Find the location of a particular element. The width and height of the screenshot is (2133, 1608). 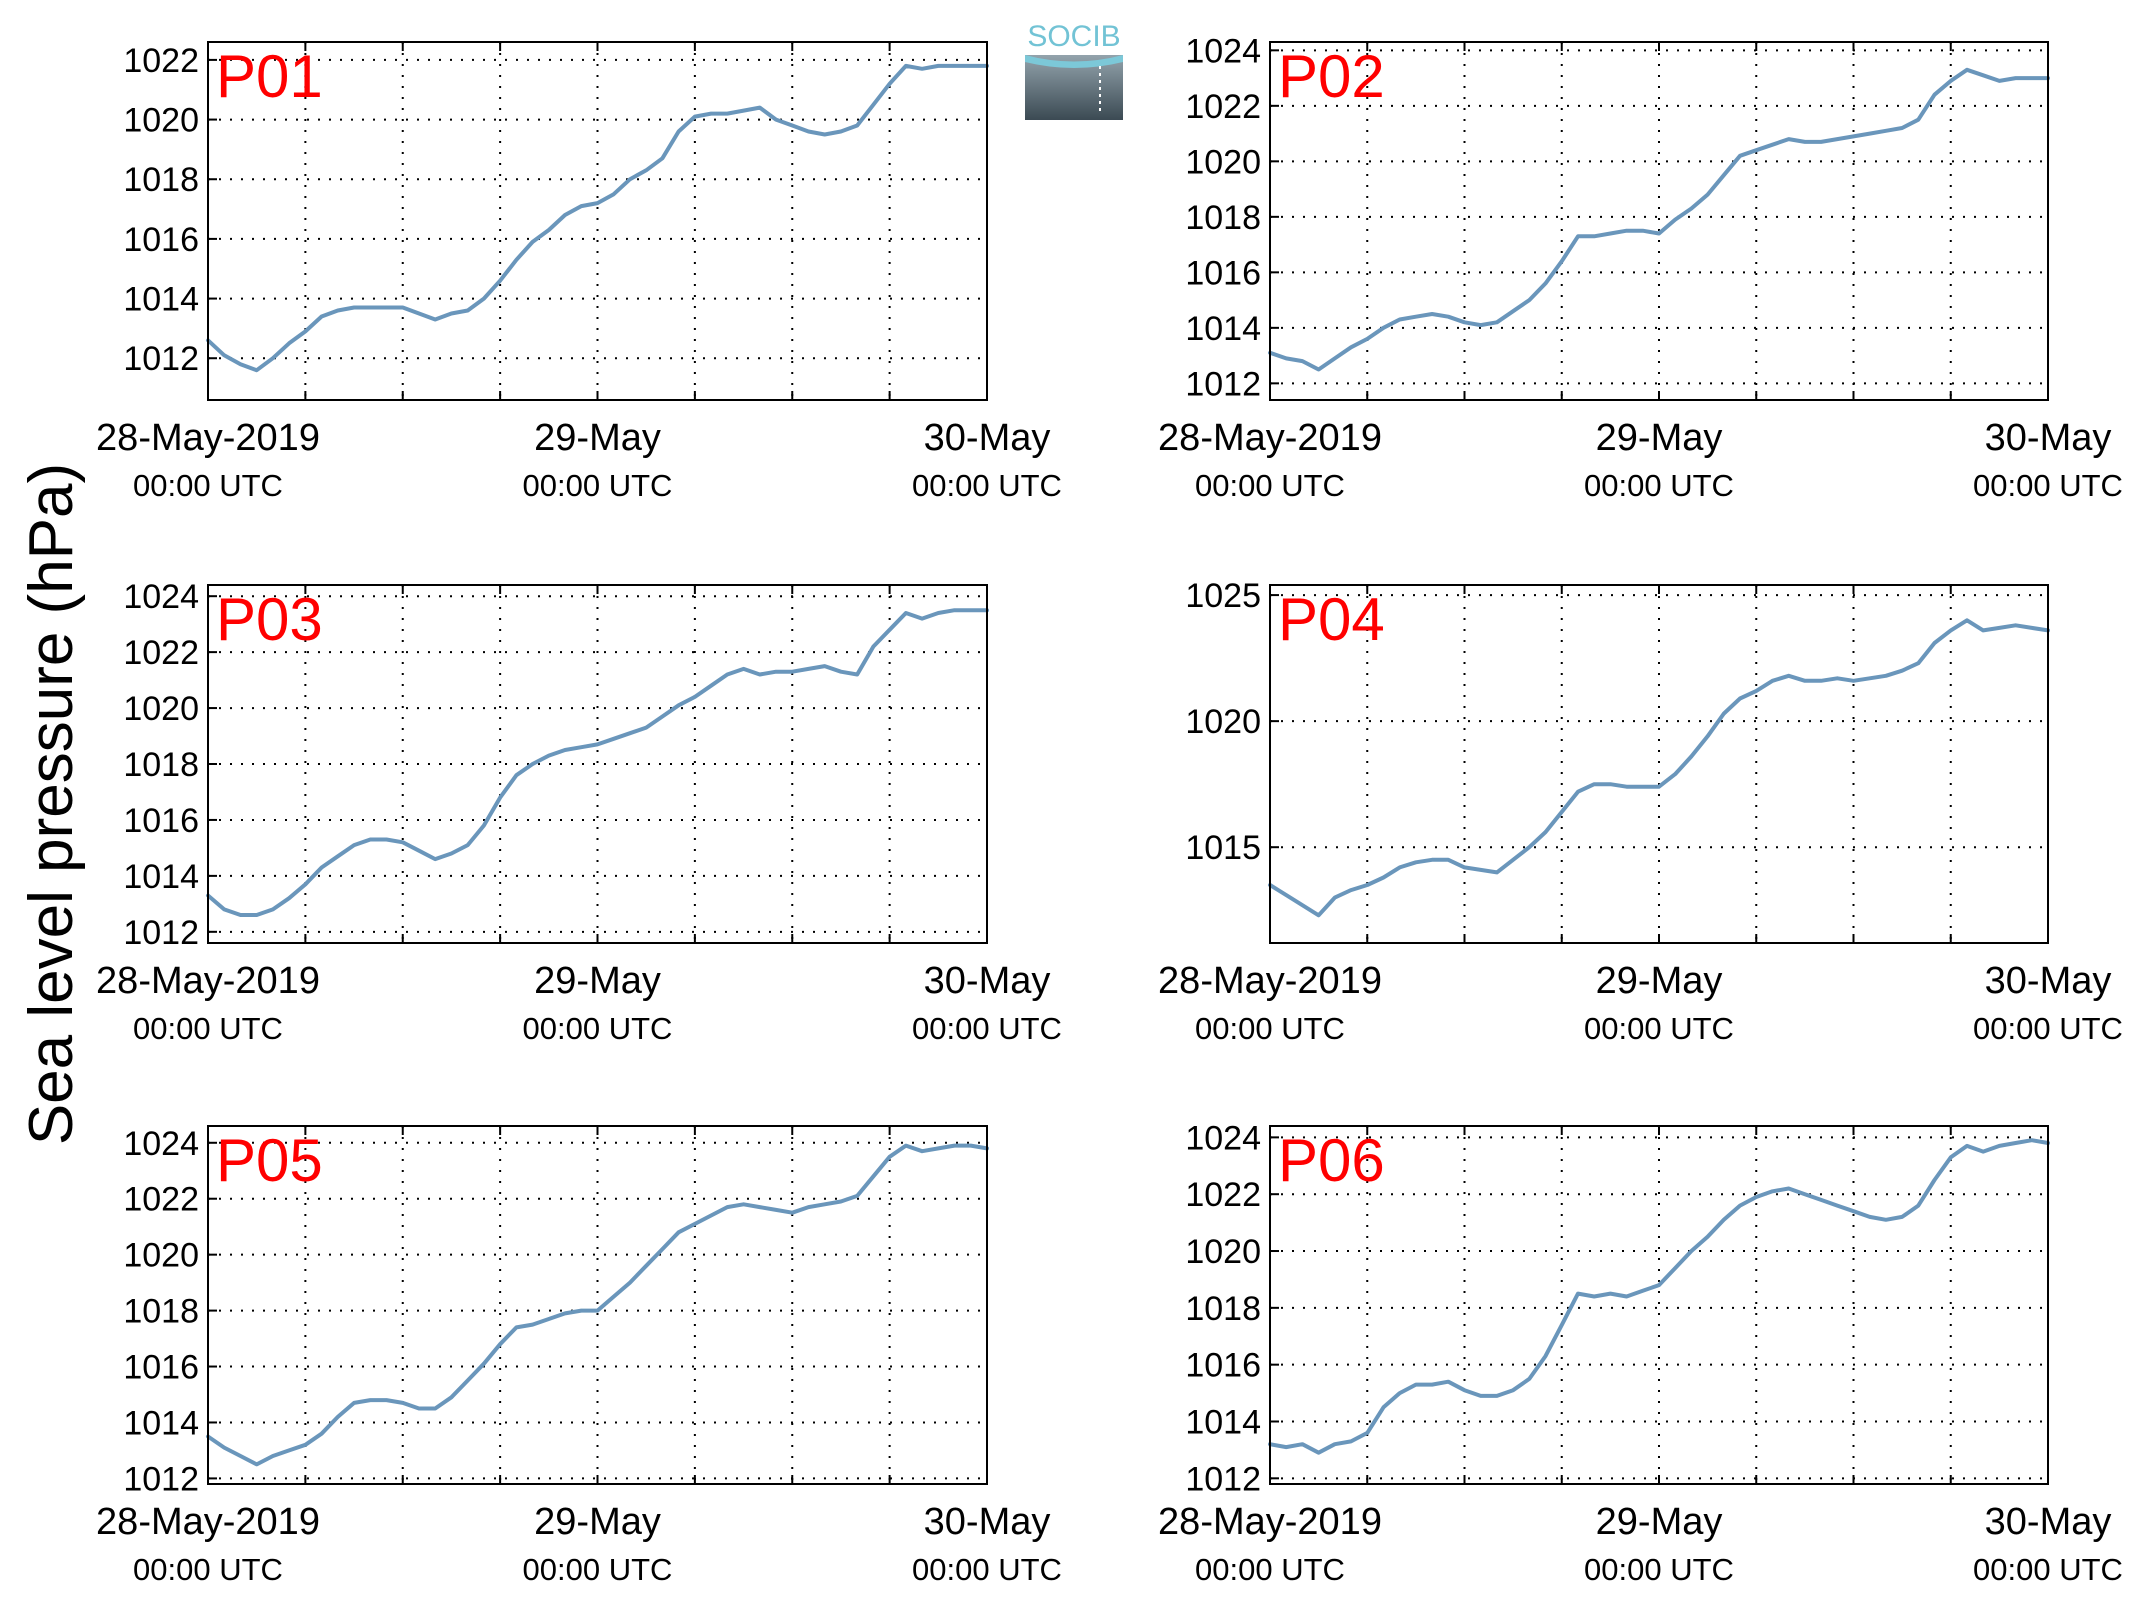

series-line-p04 is located at coordinates (1659, 768).